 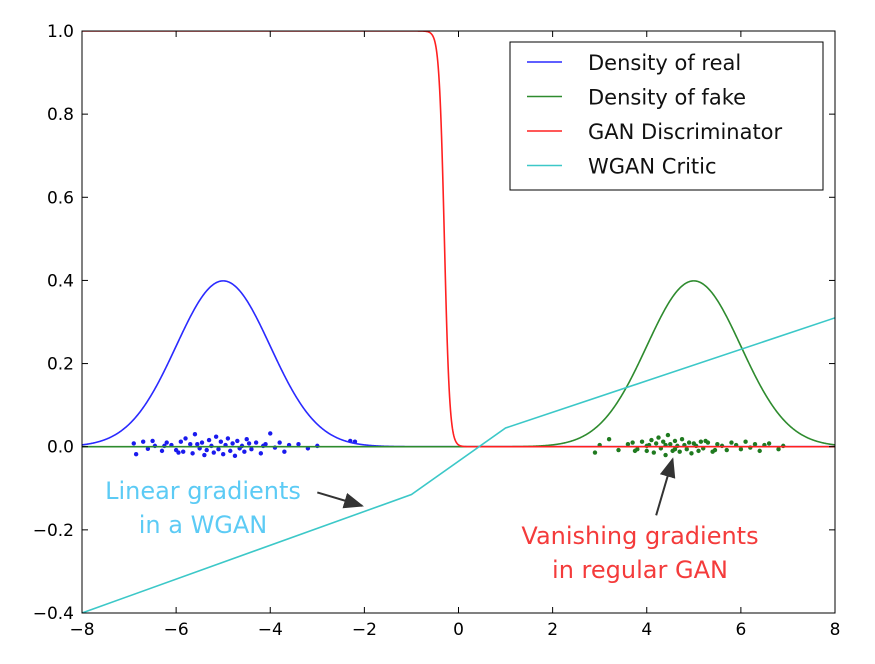 What do you see at coordinates (685, 132) in the screenshot?
I see `legend-label-2: GAN Discriminator` at bounding box center [685, 132].